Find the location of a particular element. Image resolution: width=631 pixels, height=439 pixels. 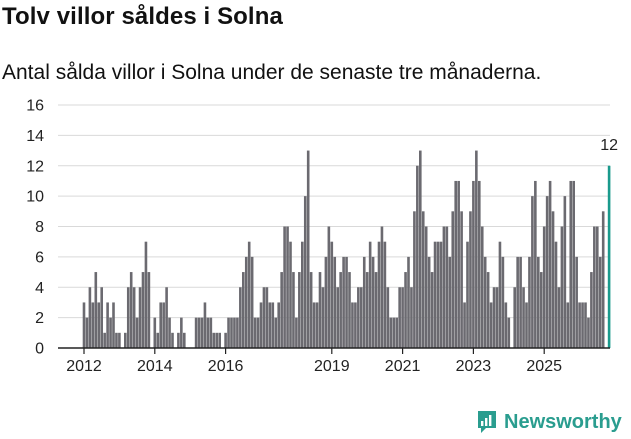

x-tick-label: 2014 is located at coordinates (155, 366).